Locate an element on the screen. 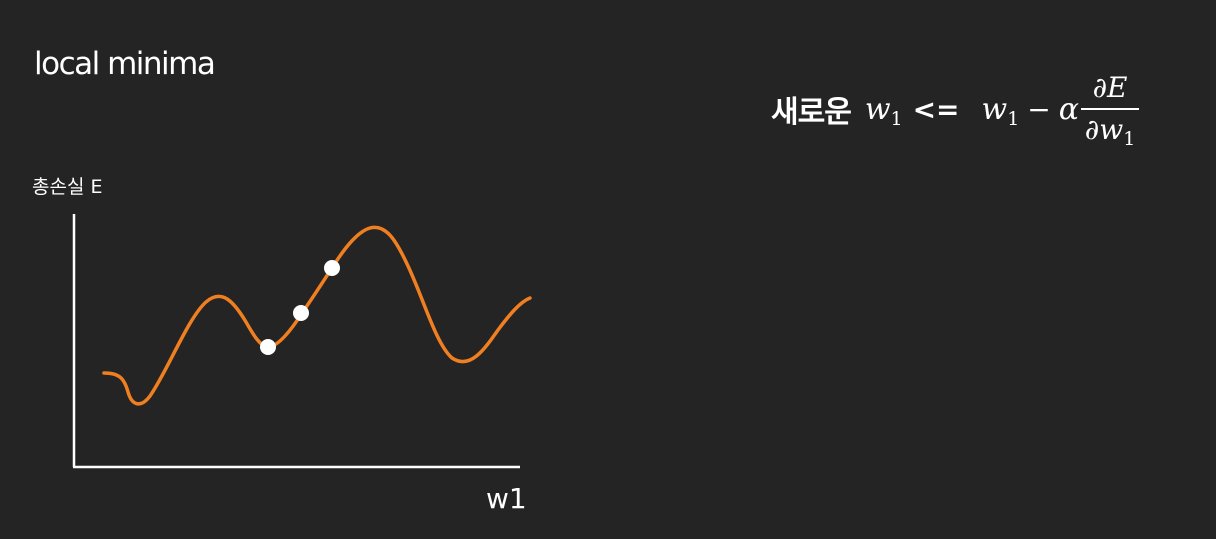 This screenshot has height=539, width=1216. formula-rhs: w1 is located at coordinates (1000, 110).